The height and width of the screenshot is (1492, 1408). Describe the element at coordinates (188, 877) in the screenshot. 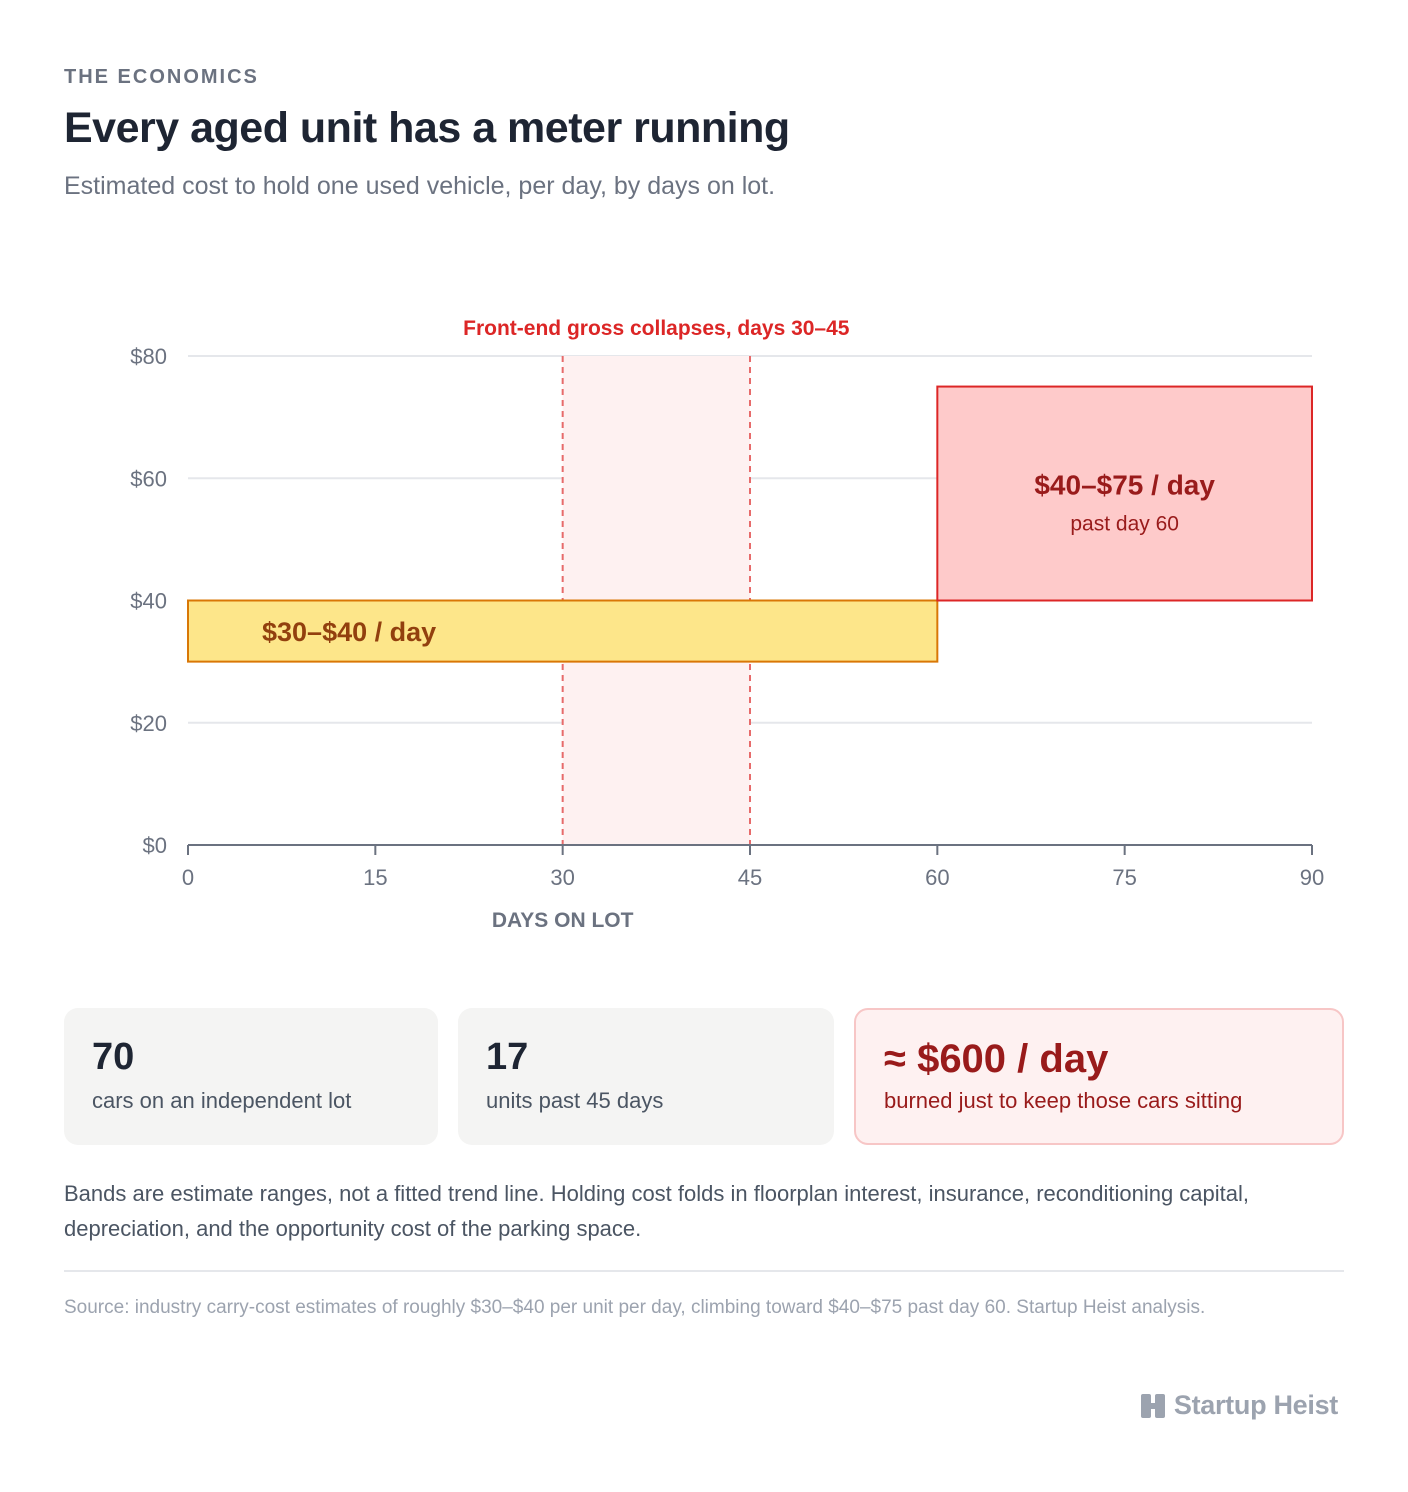

I see `x-tick-label: 0` at that location.